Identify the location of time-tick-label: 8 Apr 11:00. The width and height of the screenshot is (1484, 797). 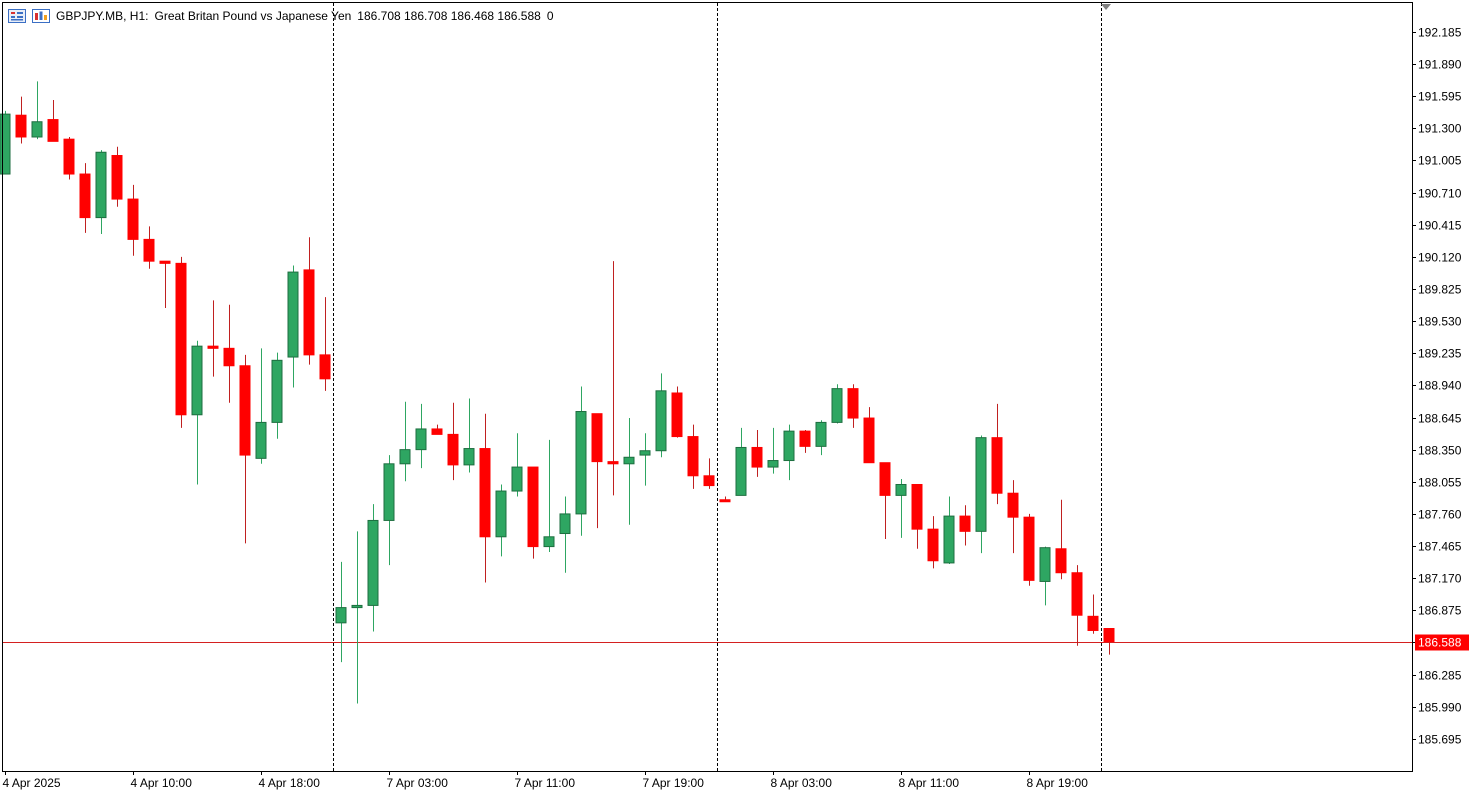
(929, 783).